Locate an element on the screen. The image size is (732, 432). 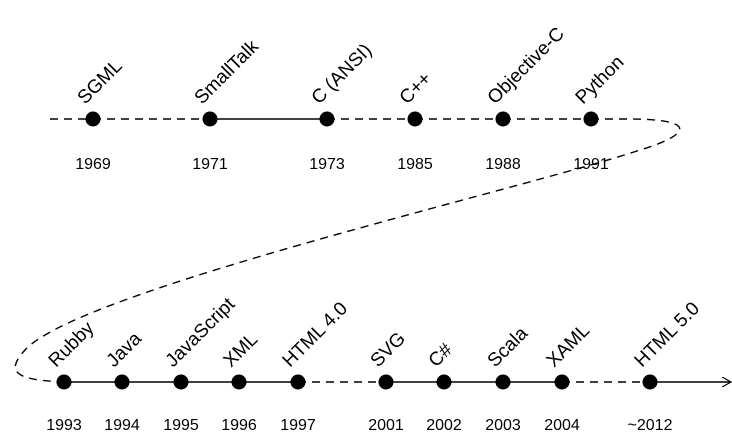
language-label-java: Java is located at coordinates (125, 350).